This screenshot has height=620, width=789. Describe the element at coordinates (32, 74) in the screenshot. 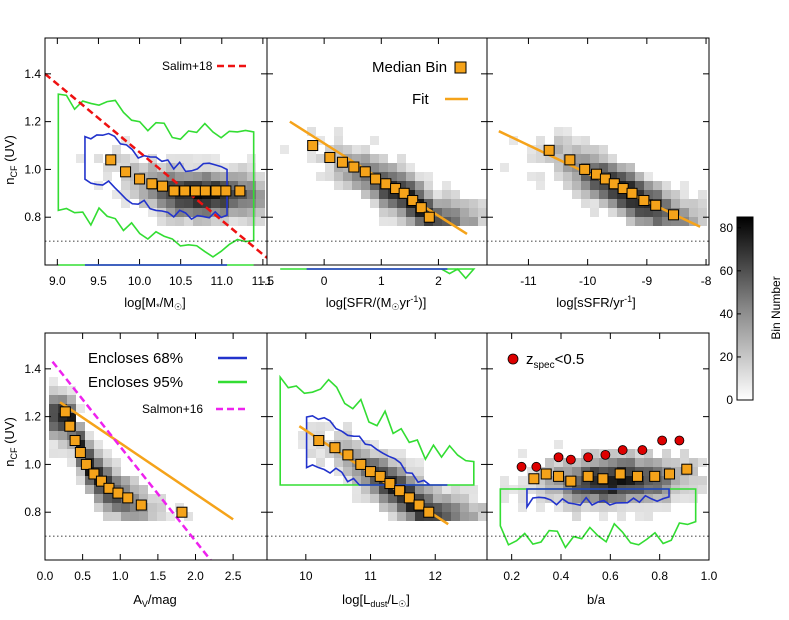

I see `y-tick-label: 1.4` at that location.